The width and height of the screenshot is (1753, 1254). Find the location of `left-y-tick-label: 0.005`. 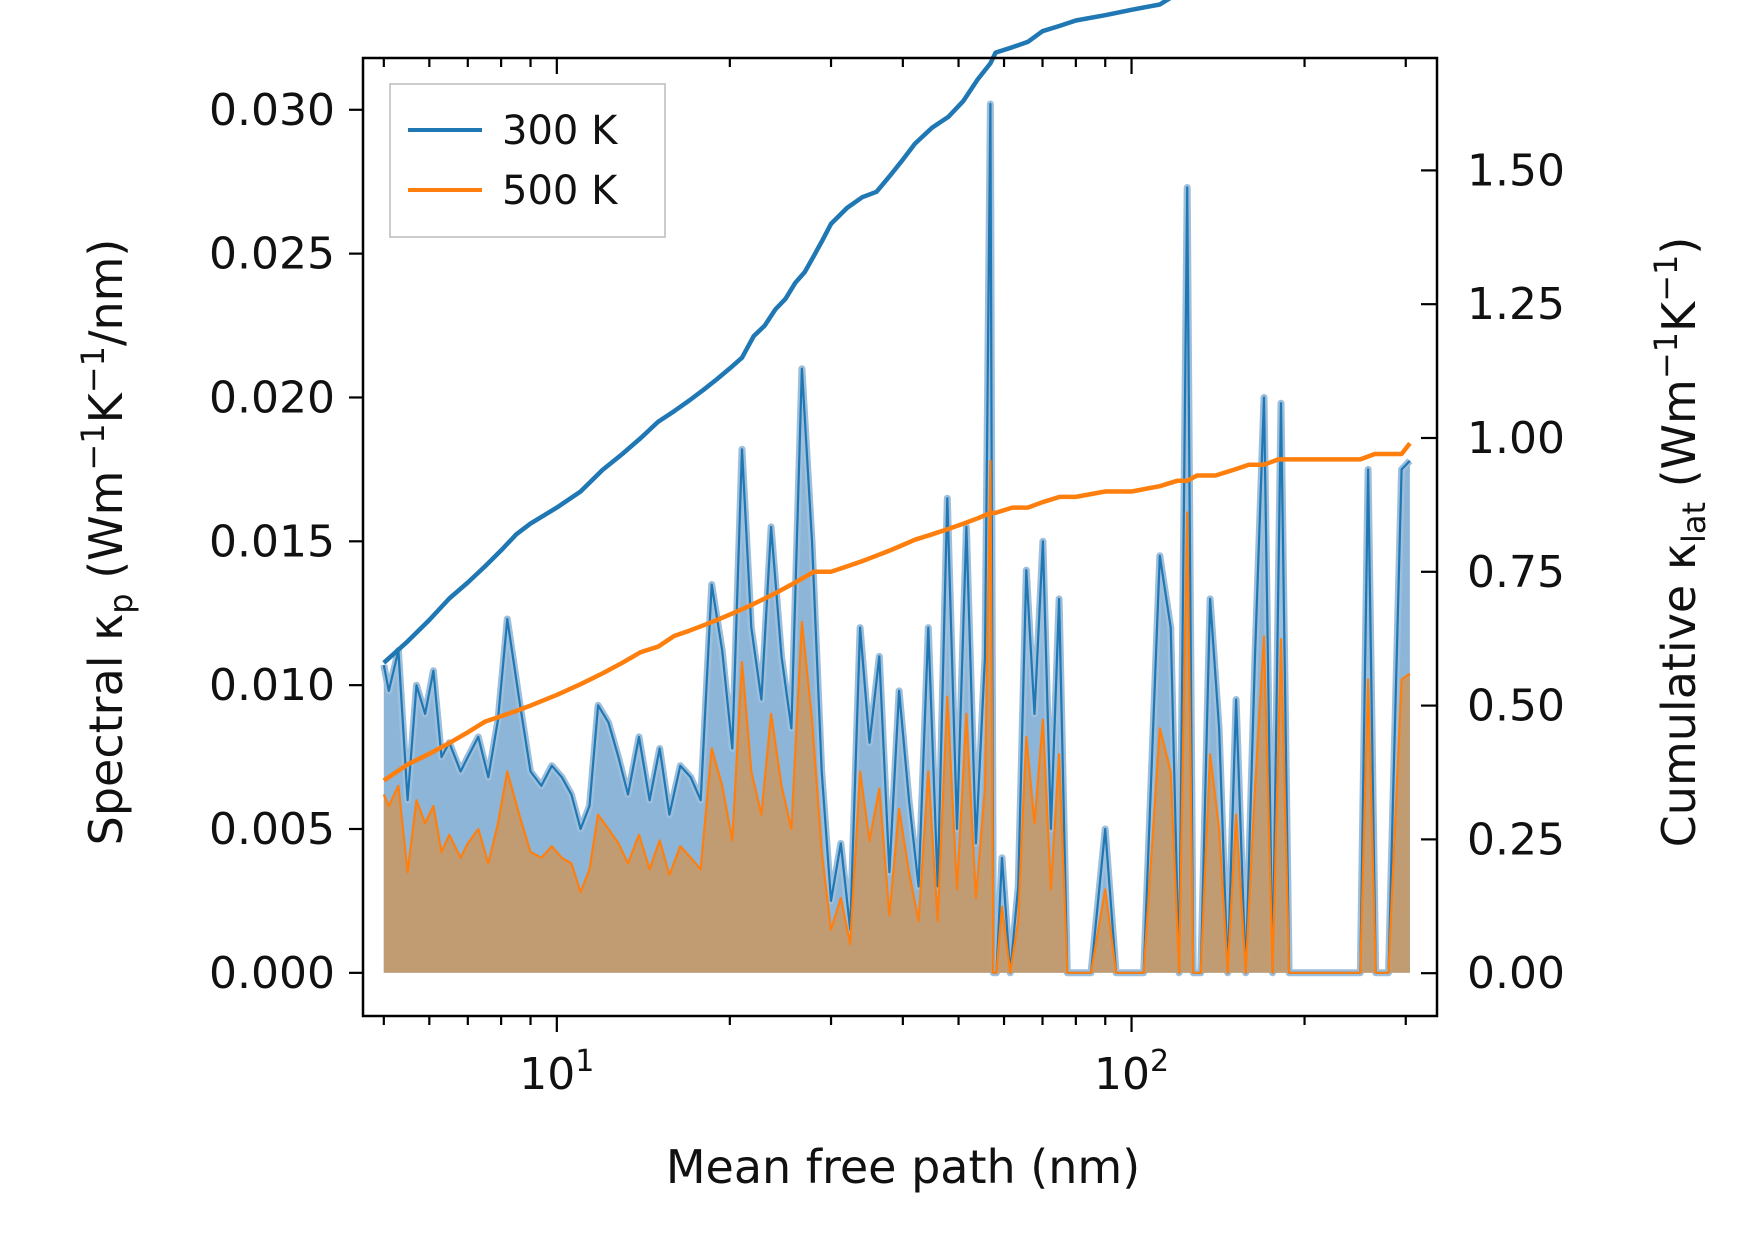

left-y-tick-label: 0.005 is located at coordinates (272, 829).